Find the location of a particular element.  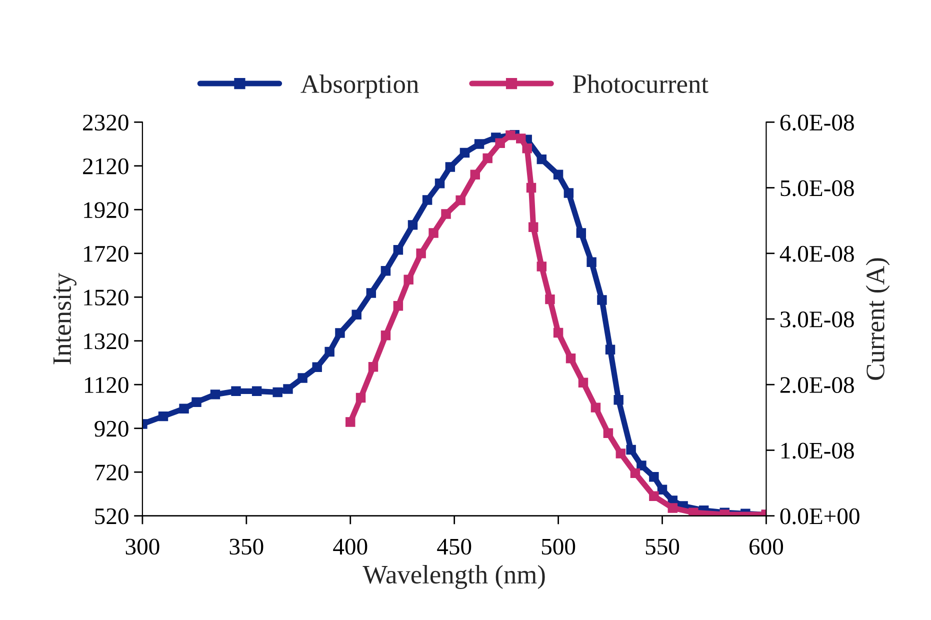

y-tick-label: 1720 is located at coordinates (106, 254).